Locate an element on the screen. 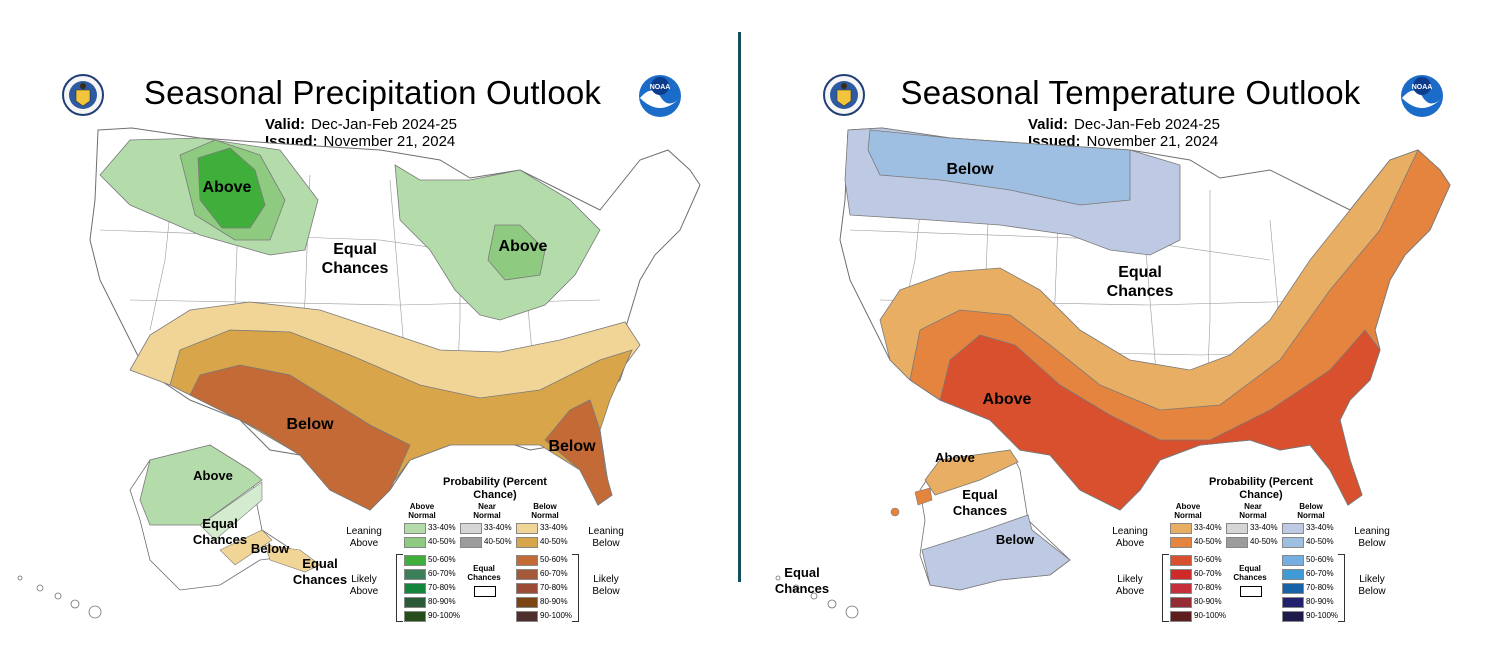 The height and width of the screenshot is (661, 1495). legend-likely-below: Likely Below is located at coordinates (1372, 585).